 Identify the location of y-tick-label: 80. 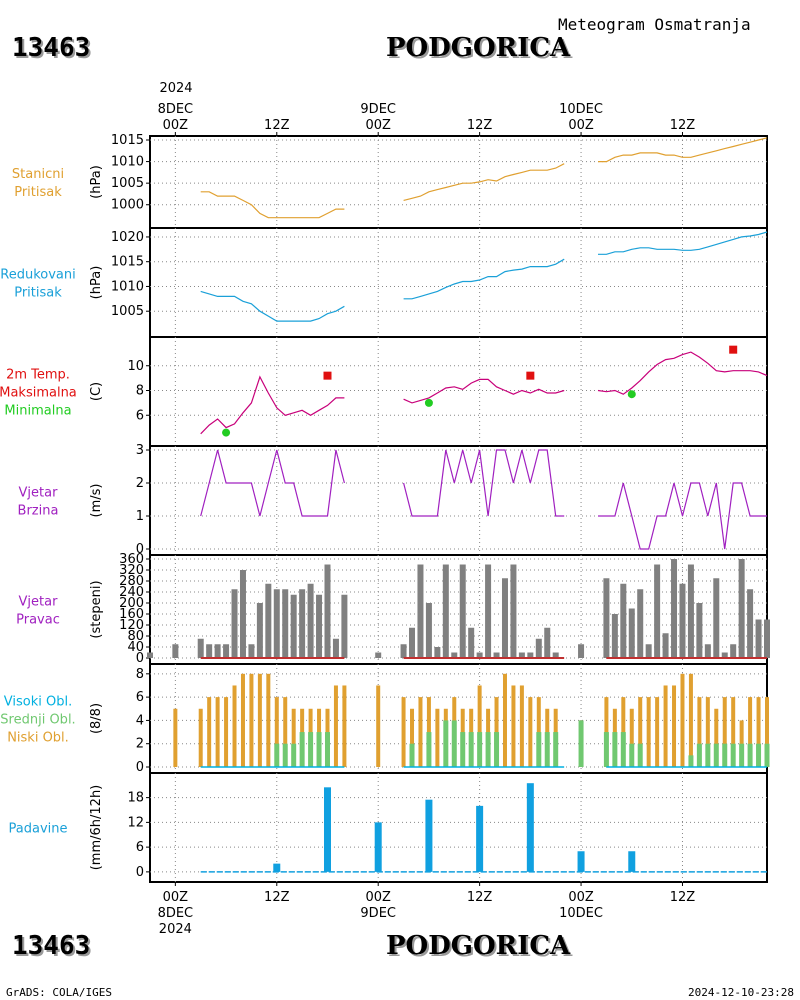
(135, 636).